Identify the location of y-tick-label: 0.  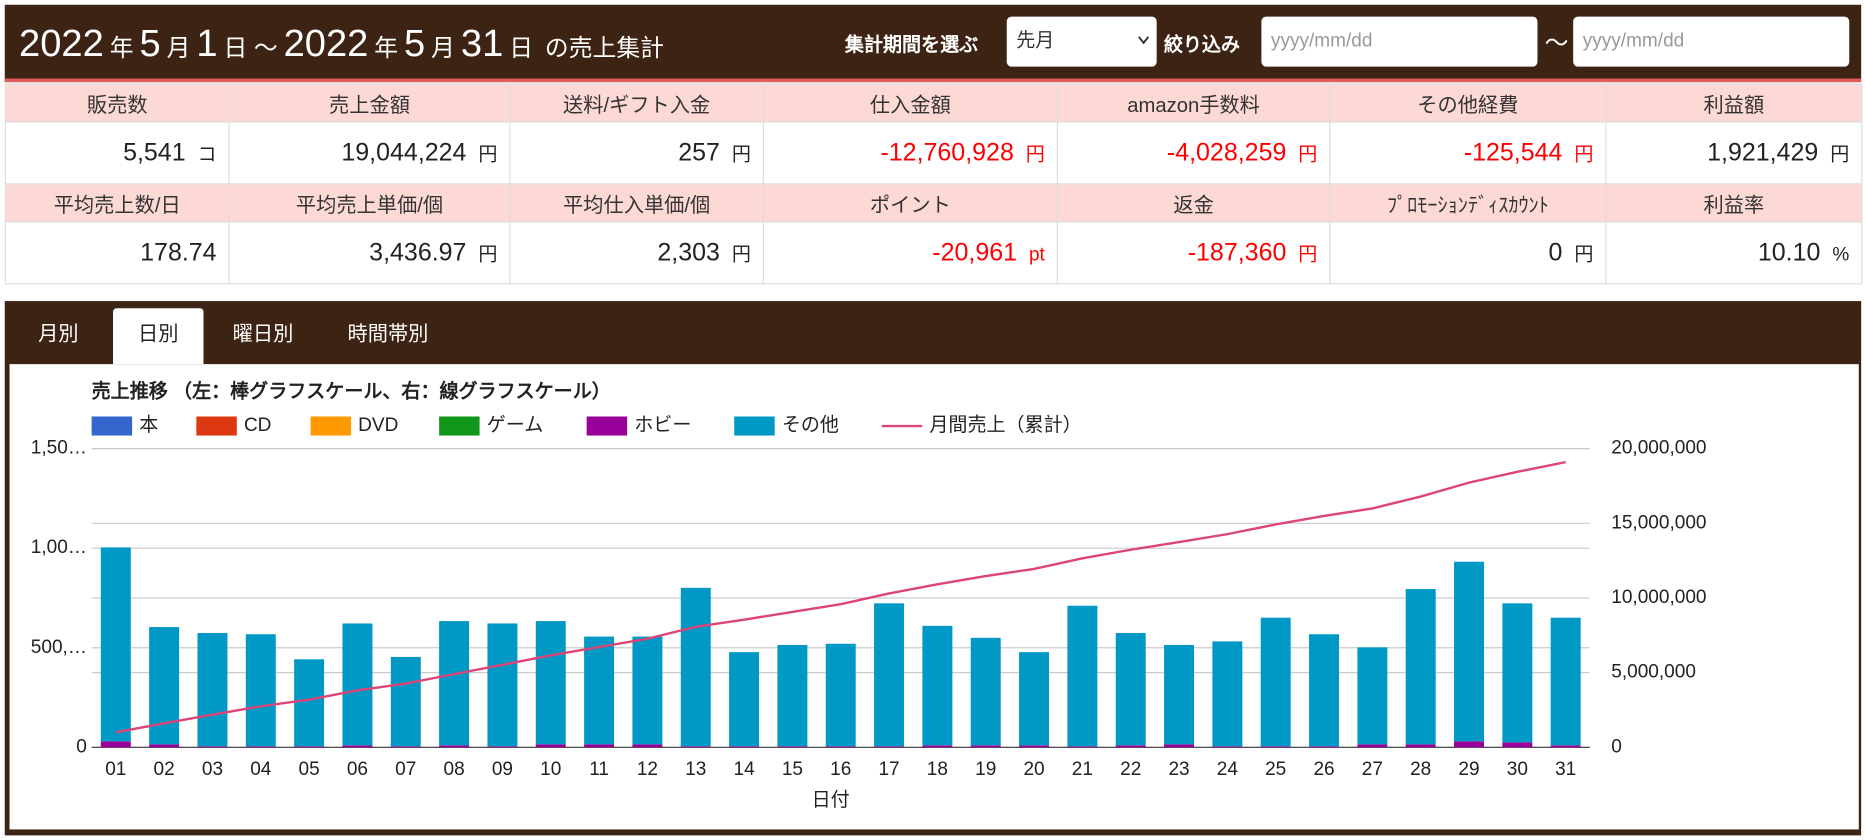
(81, 746).